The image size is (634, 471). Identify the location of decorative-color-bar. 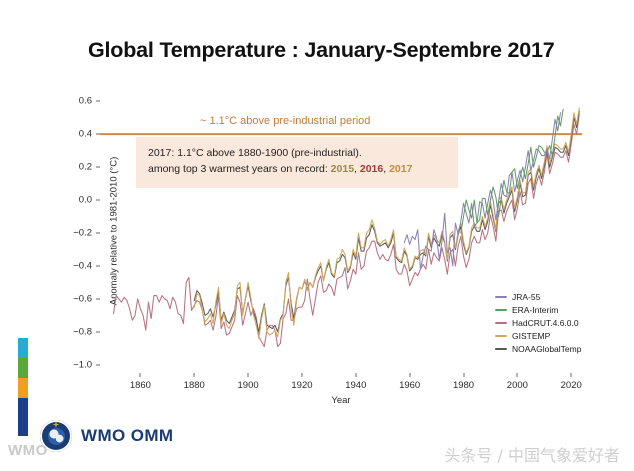
(23, 387).